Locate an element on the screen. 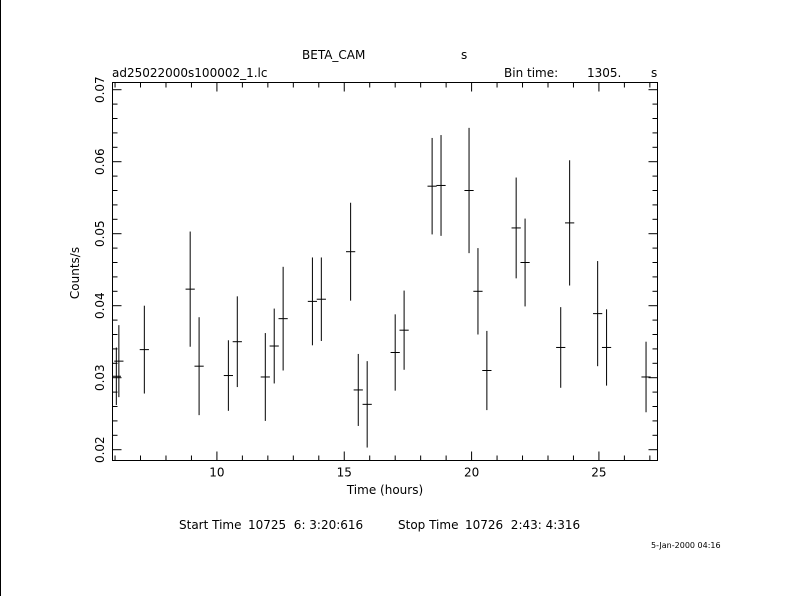  instrument-label: BETA_CAM is located at coordinates (333, 55).